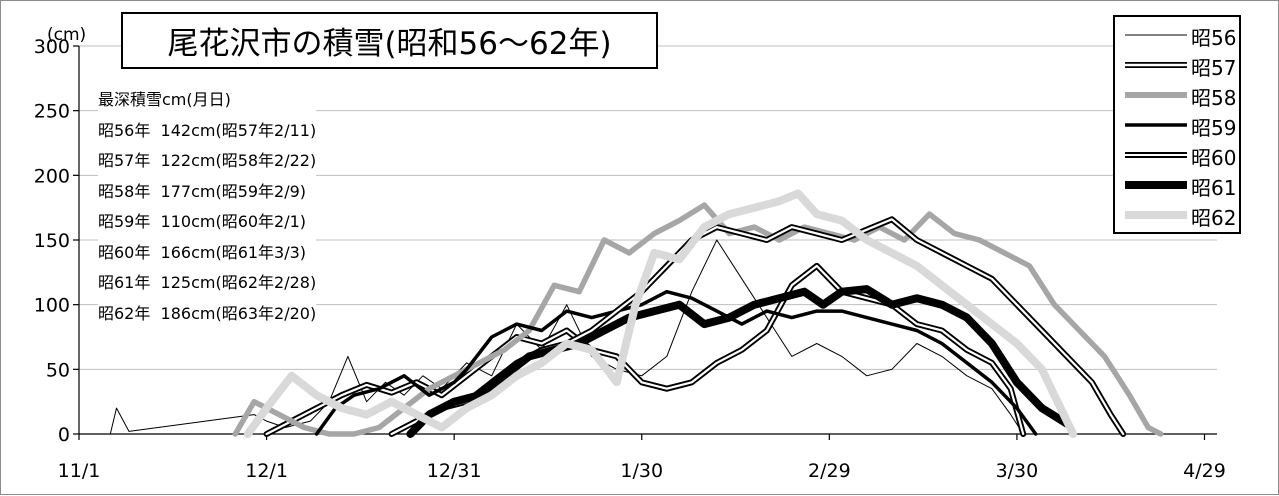 The image size is (1279, 496). Describe the element at coordinates (1156, 125) in the screenshot. I see `legend-swatch-black` at that location.